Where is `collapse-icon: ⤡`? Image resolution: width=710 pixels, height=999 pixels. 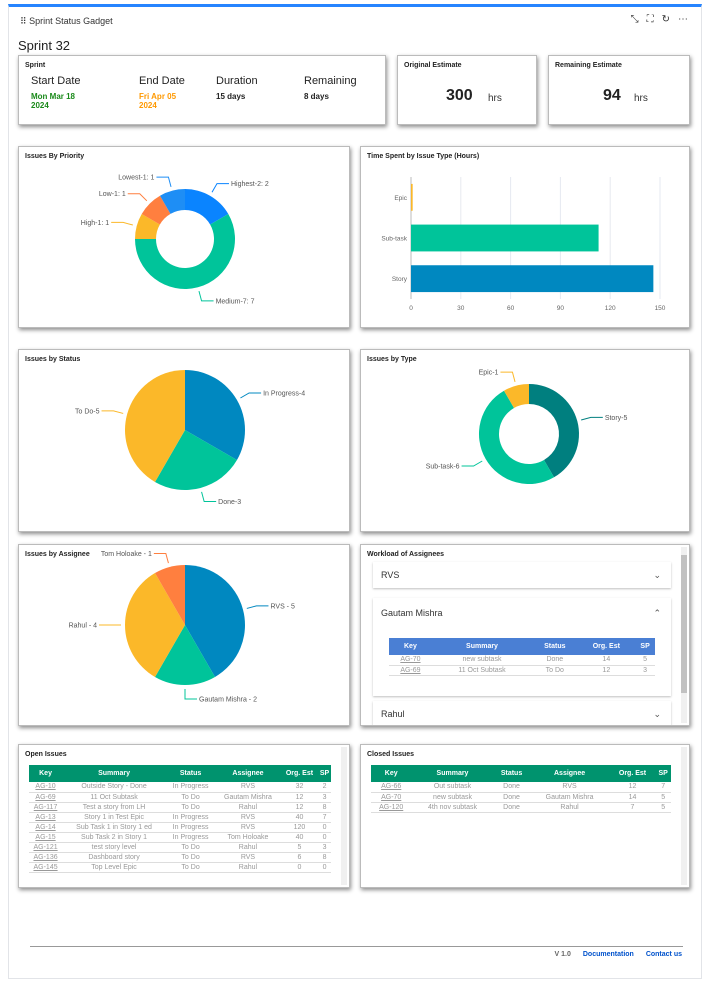
collapse-icon: ⤡ is located at coordinates (634, 19).